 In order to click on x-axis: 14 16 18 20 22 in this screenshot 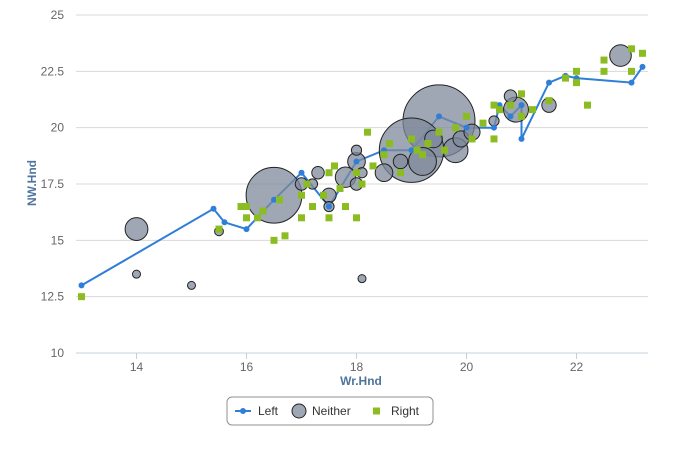, I will do `click(362, 363)`.